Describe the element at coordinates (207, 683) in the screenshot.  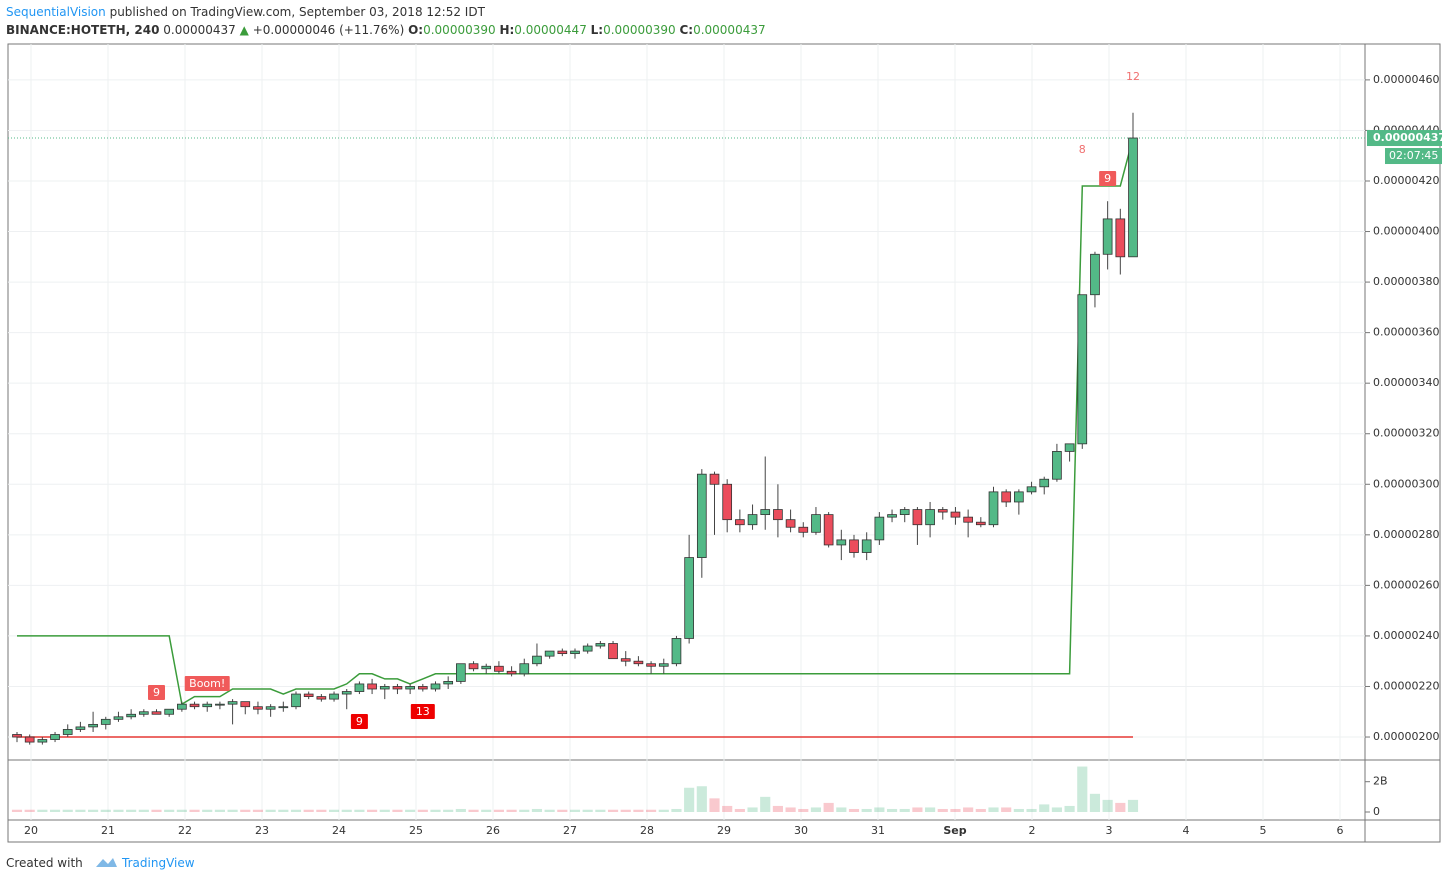
I see `annotation: Boom!` at that location.